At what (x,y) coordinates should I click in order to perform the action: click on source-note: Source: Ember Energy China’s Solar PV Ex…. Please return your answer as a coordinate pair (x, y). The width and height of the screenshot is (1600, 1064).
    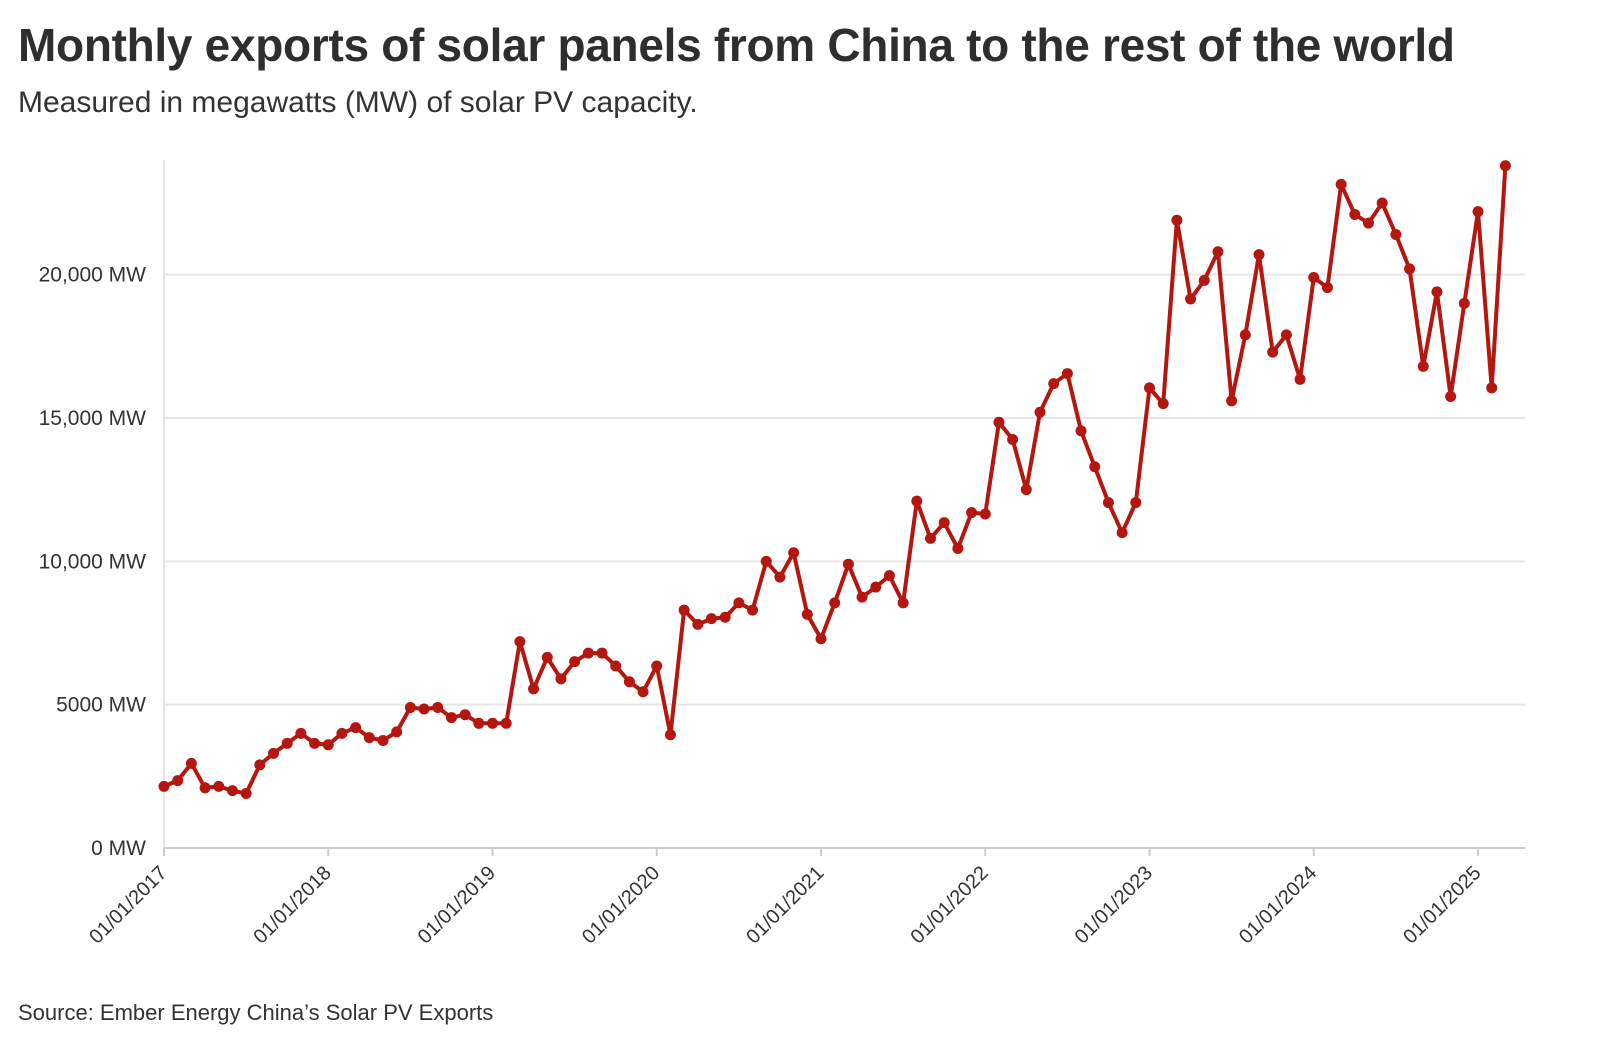
    Looking at the image, I should click on (256, 1012).